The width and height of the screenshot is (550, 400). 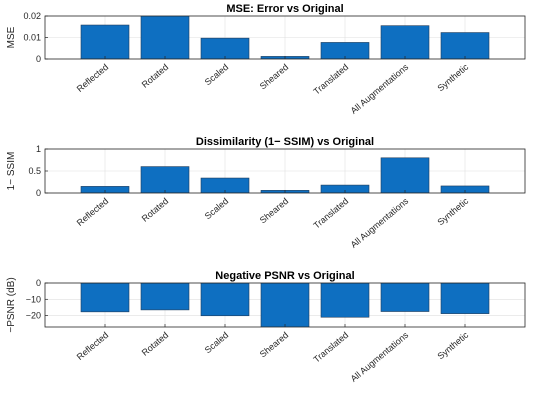 I want to click on chart-title: MSE: Error vs Original, so click(x=284, y=9).